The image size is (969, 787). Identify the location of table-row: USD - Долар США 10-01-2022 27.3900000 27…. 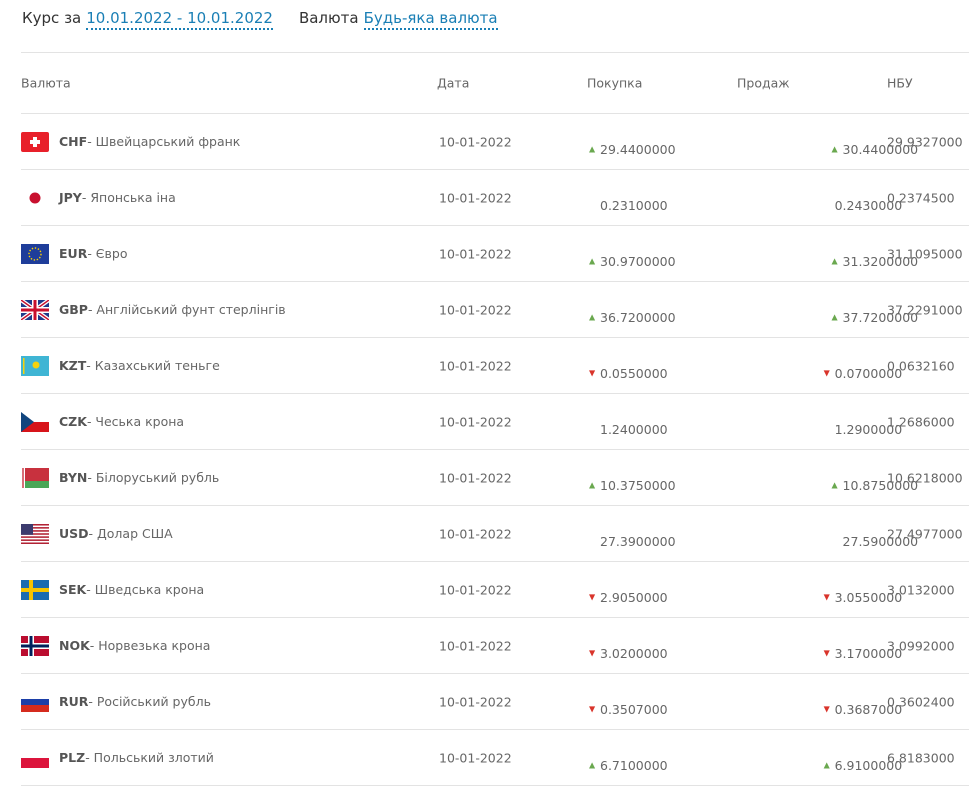
(495, 534).